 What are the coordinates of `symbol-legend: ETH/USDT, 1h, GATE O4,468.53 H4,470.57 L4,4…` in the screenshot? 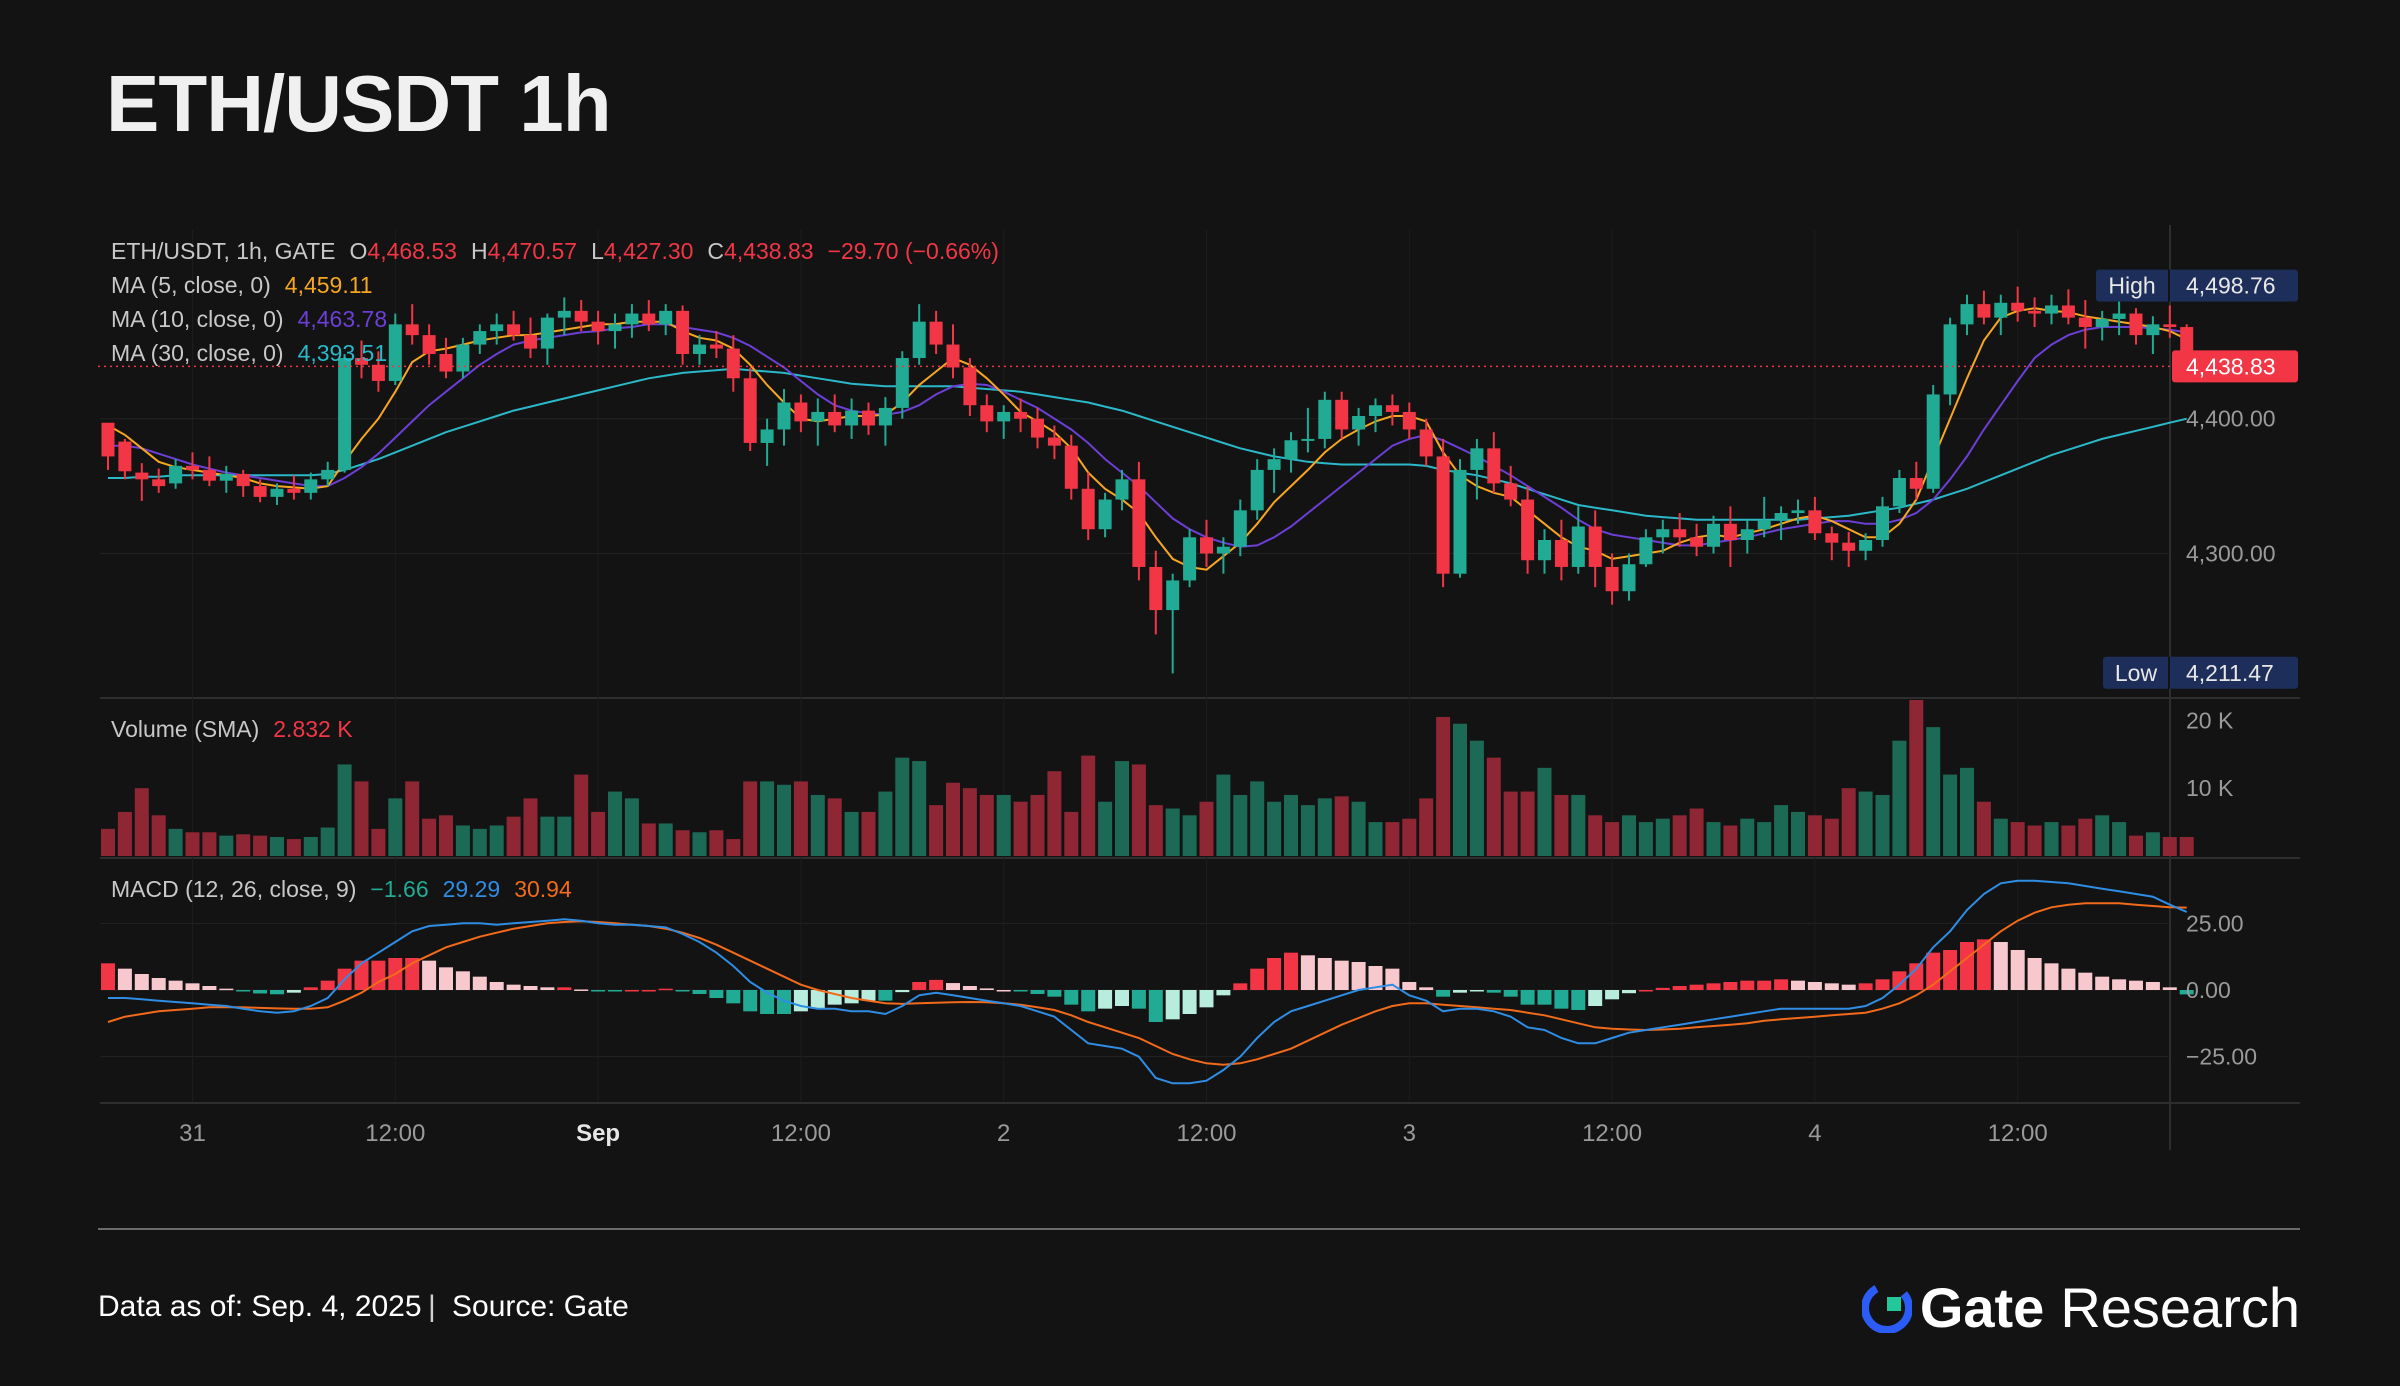 It's located at (555, 251).